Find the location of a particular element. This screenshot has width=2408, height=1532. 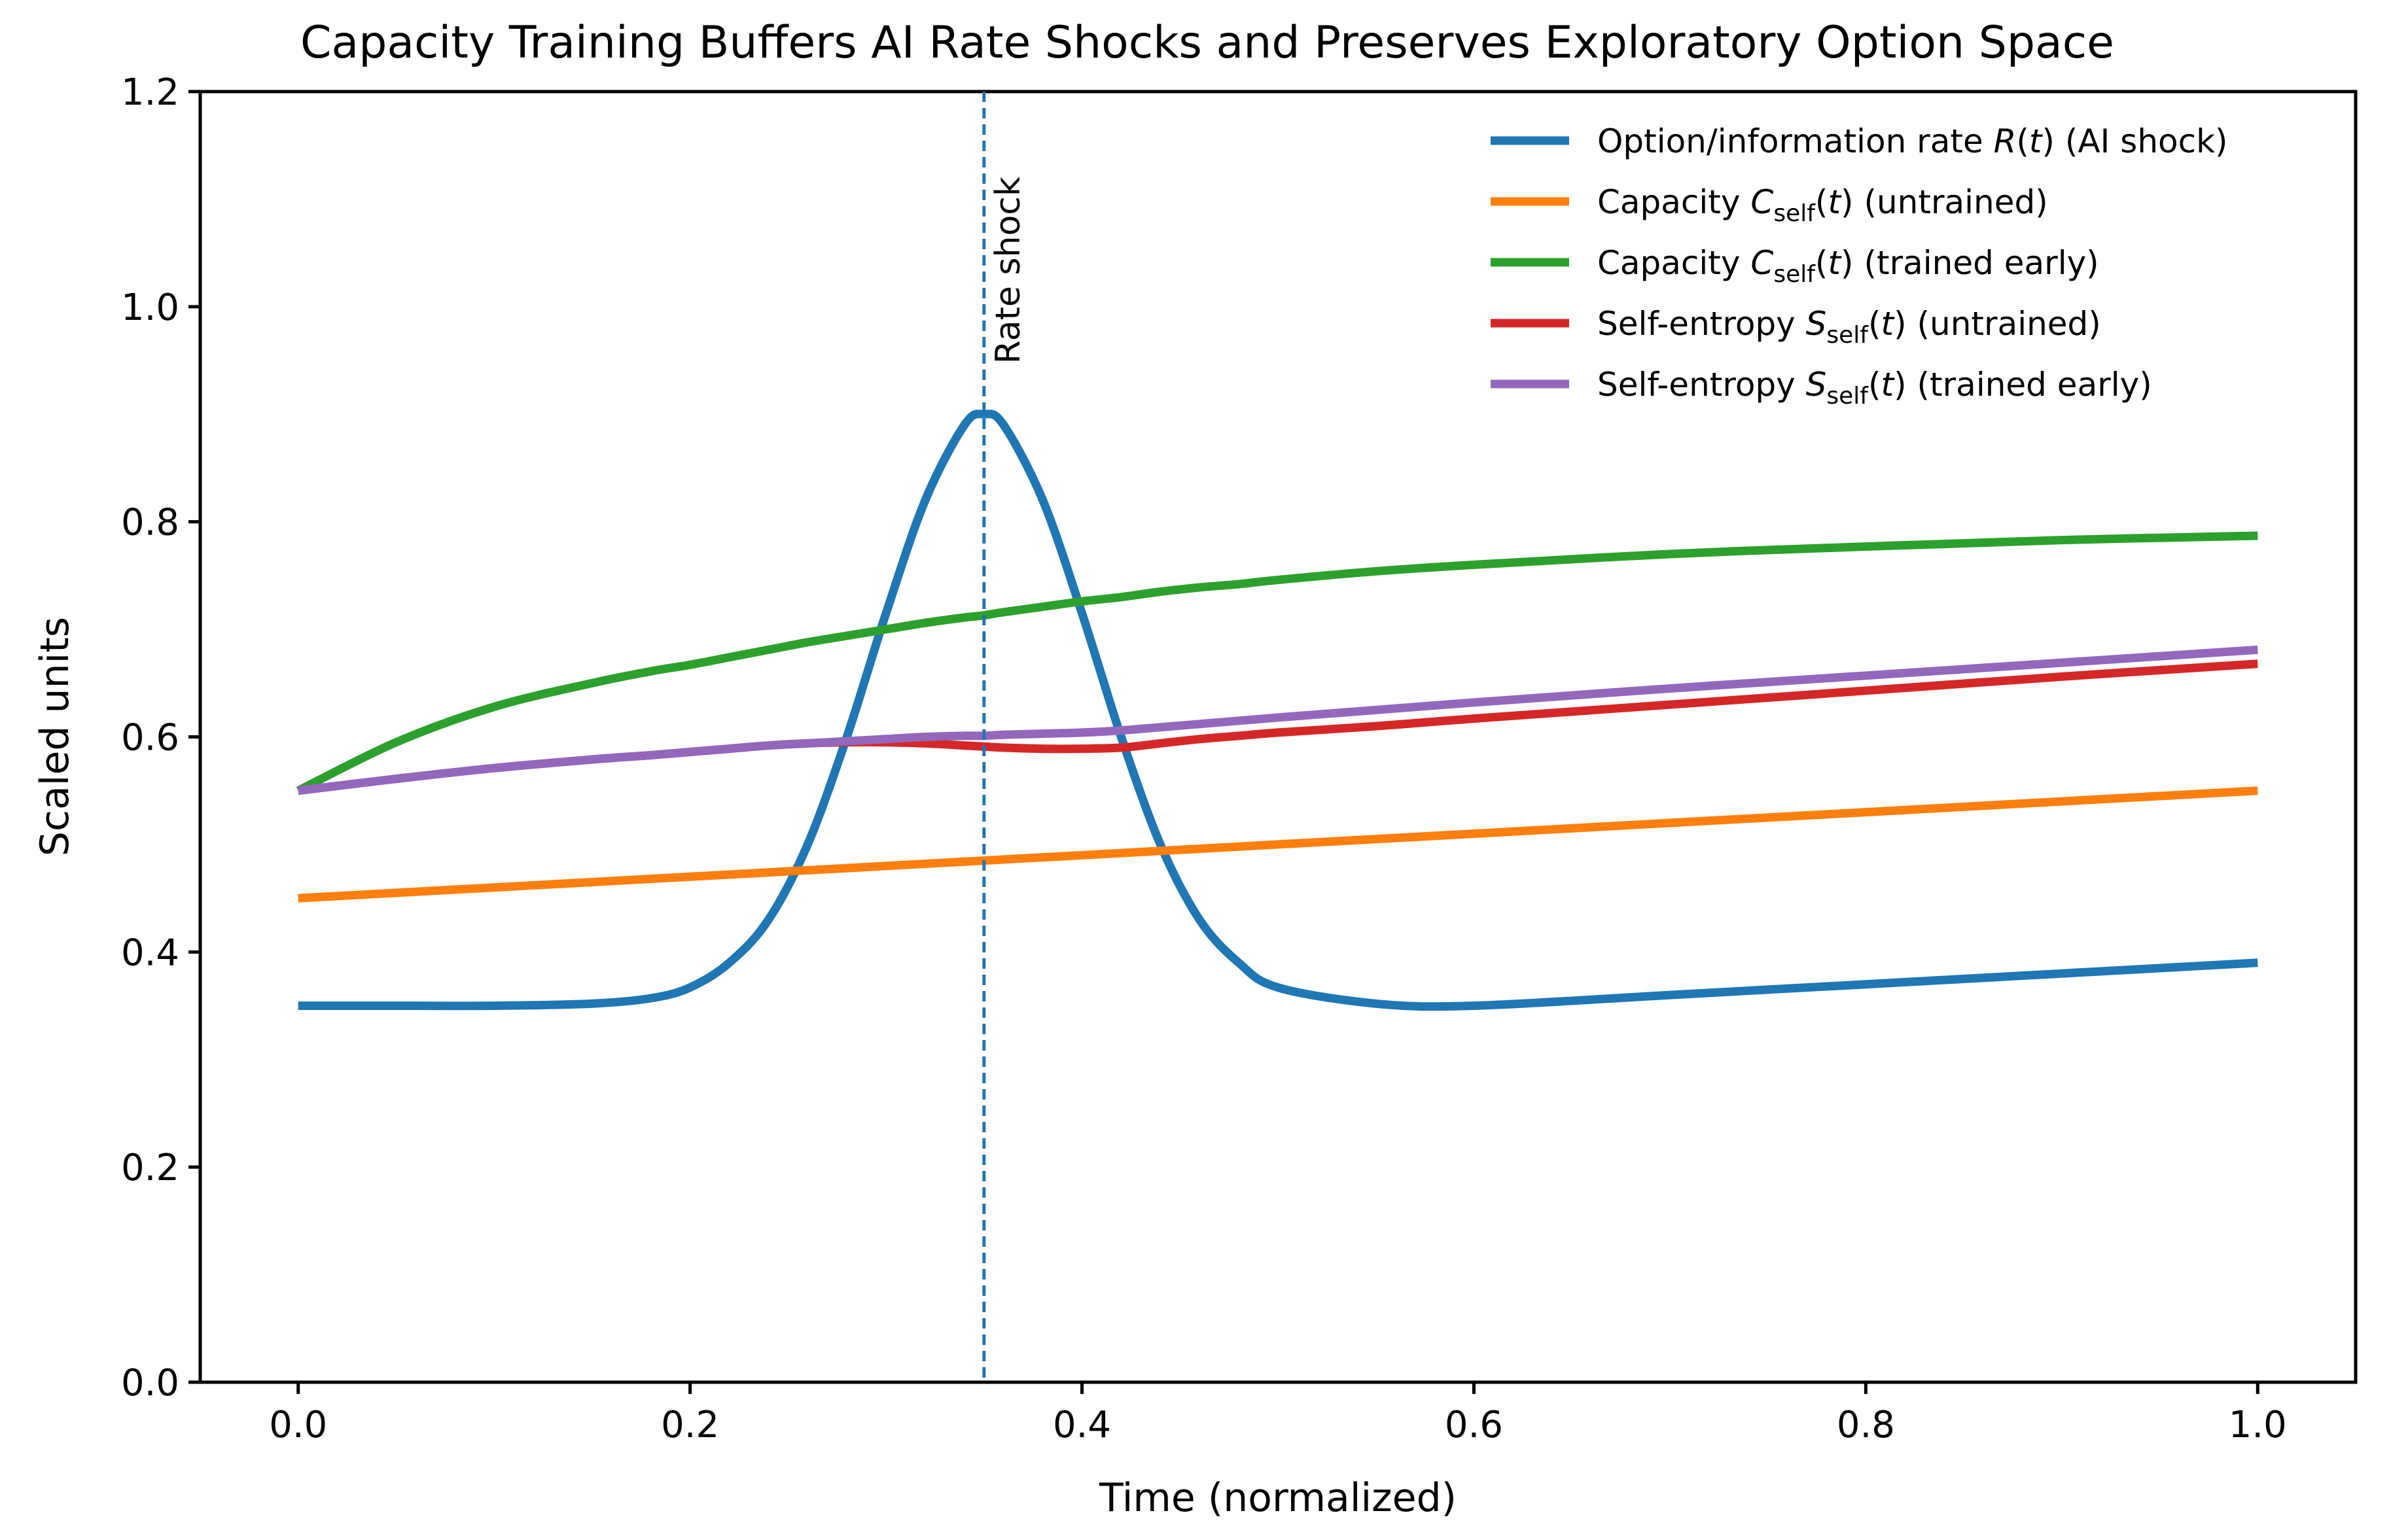

legend-entry-3: Capacity Cself(t) (trained early) is located at coordinates (1848, 266).